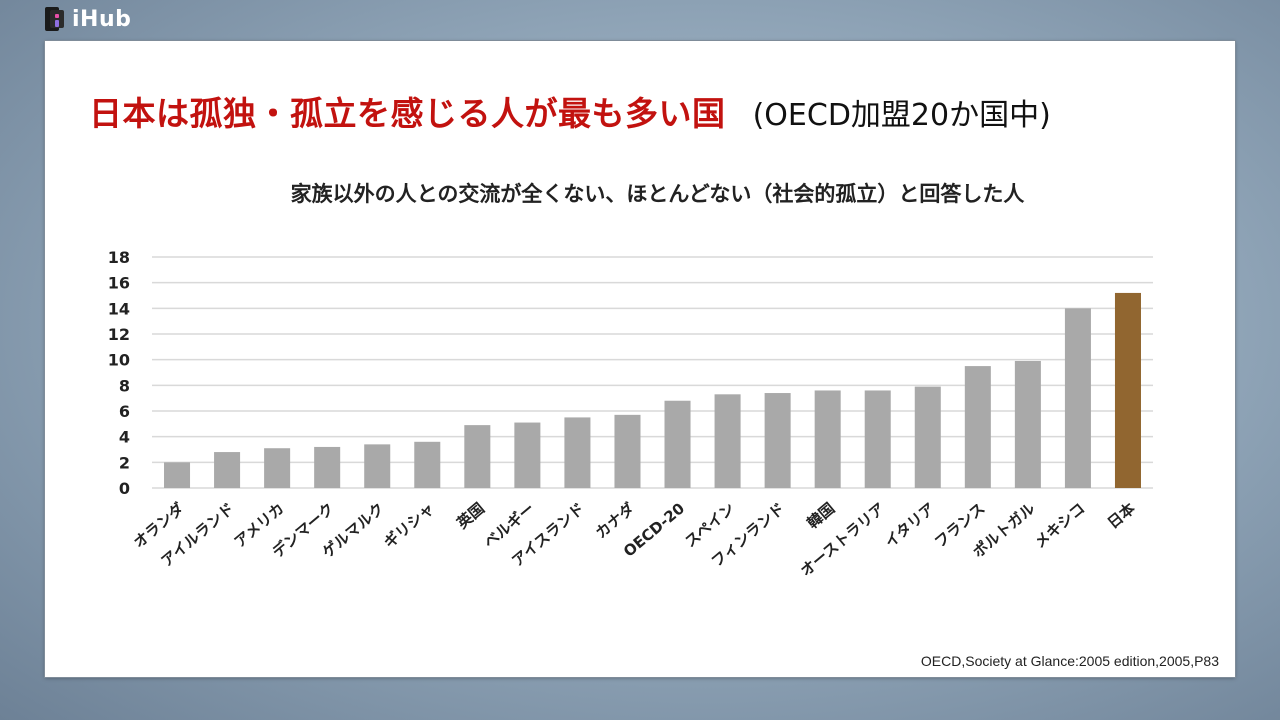  Describe the element at coordinates (124, 437) in the screenshot. I see `y-tick-label: 4` at that location.